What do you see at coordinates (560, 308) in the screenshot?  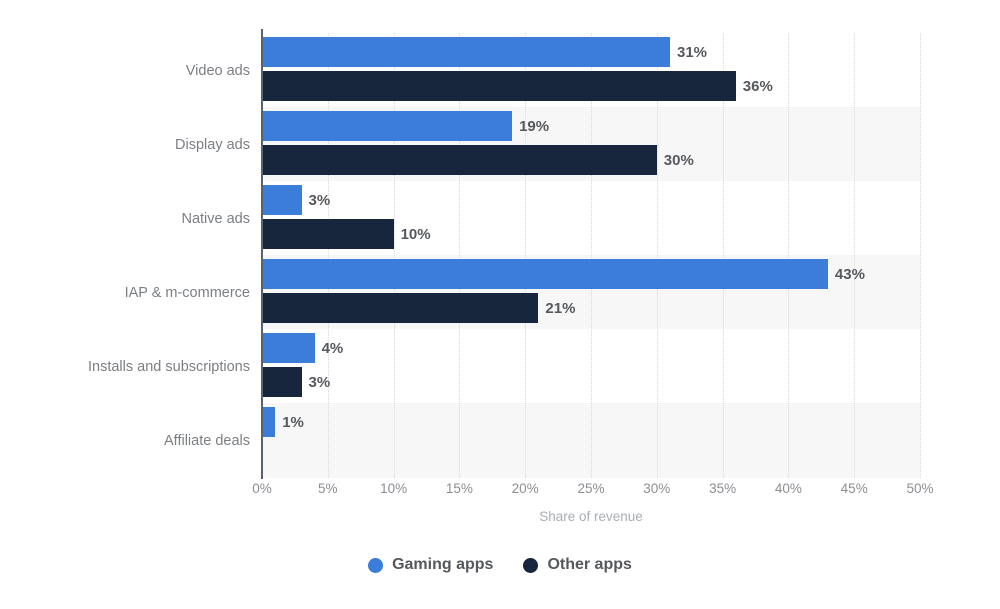 I see `bar-value-label: 21%` at bounding box center [560, 308].